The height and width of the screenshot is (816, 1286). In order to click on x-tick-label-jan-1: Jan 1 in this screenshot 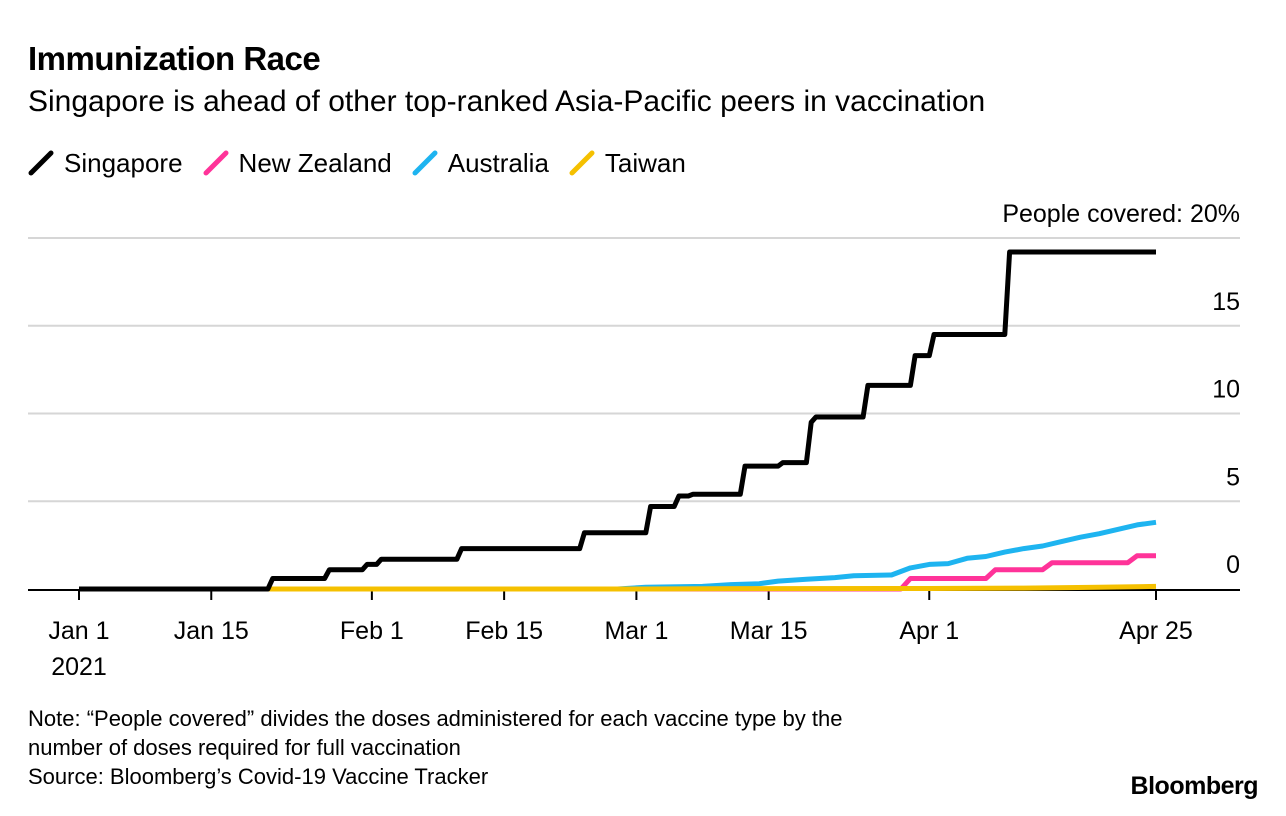, I will do `click(78, 631)`.